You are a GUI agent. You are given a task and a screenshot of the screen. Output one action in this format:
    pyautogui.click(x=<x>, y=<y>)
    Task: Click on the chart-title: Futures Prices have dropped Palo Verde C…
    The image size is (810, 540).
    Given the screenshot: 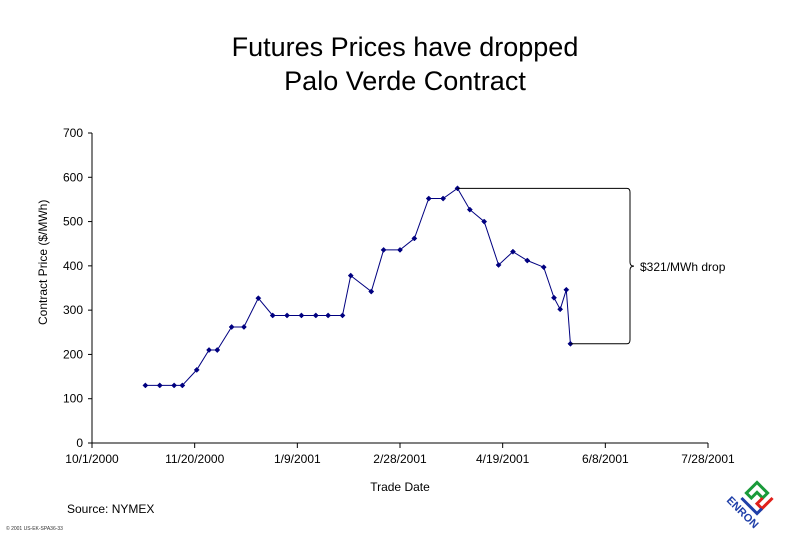 What is the action you would take?
    pyautogui.click(x=405, y=64)
    